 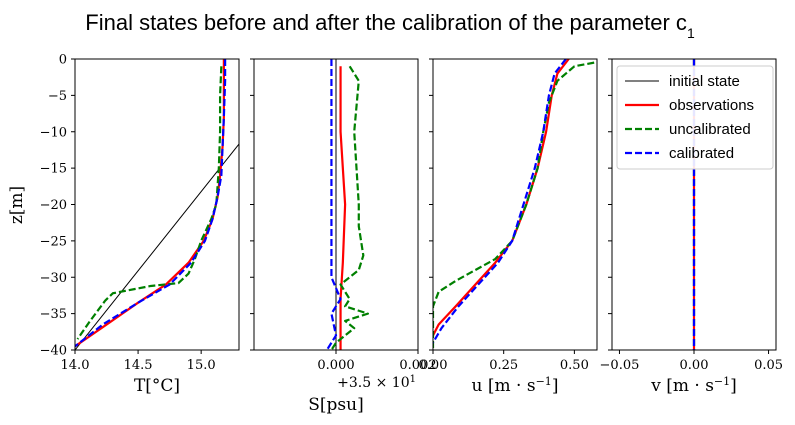 I want to click on x-tick-label: 14.0, so click(x=75, y=365).